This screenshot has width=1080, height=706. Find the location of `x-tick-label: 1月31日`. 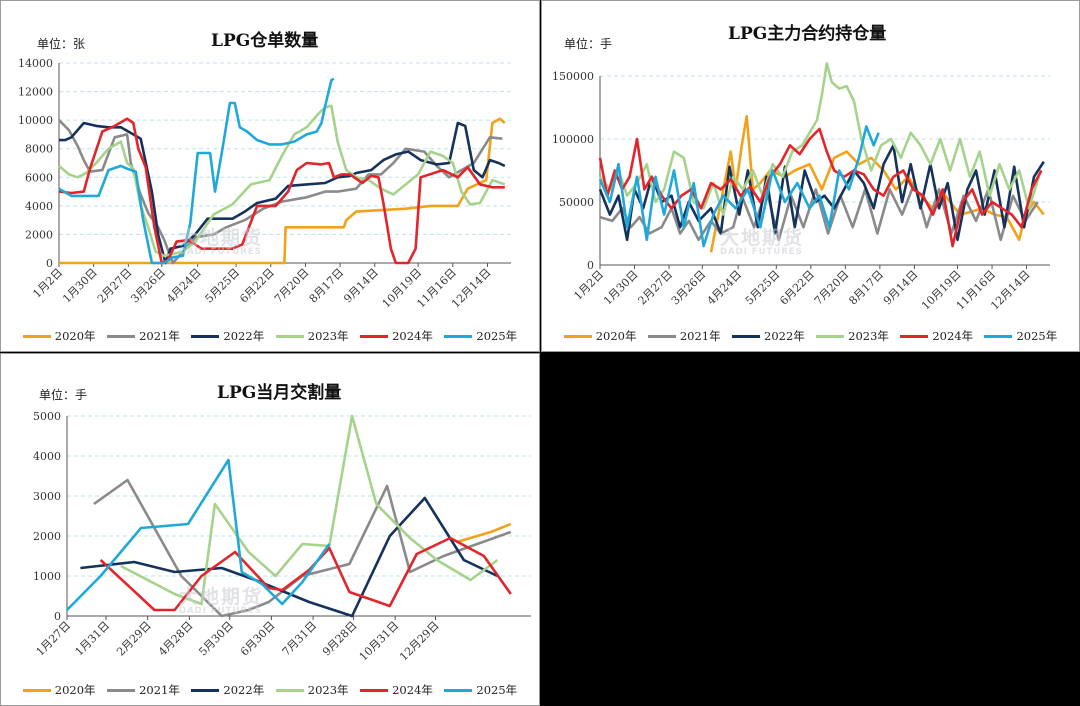

x-tick-label: 1月31日 is located at coordinates (93, 639).